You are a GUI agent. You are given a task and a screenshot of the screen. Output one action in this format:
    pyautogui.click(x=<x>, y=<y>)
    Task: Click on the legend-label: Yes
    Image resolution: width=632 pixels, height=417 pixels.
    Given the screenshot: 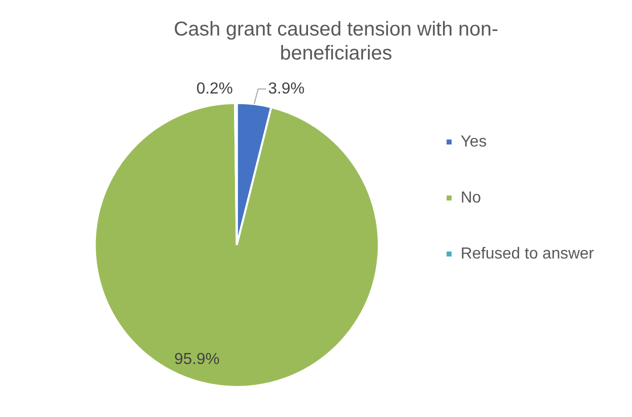 What is the action you would take?
    pyautogui.click(x=473, y=141)
    